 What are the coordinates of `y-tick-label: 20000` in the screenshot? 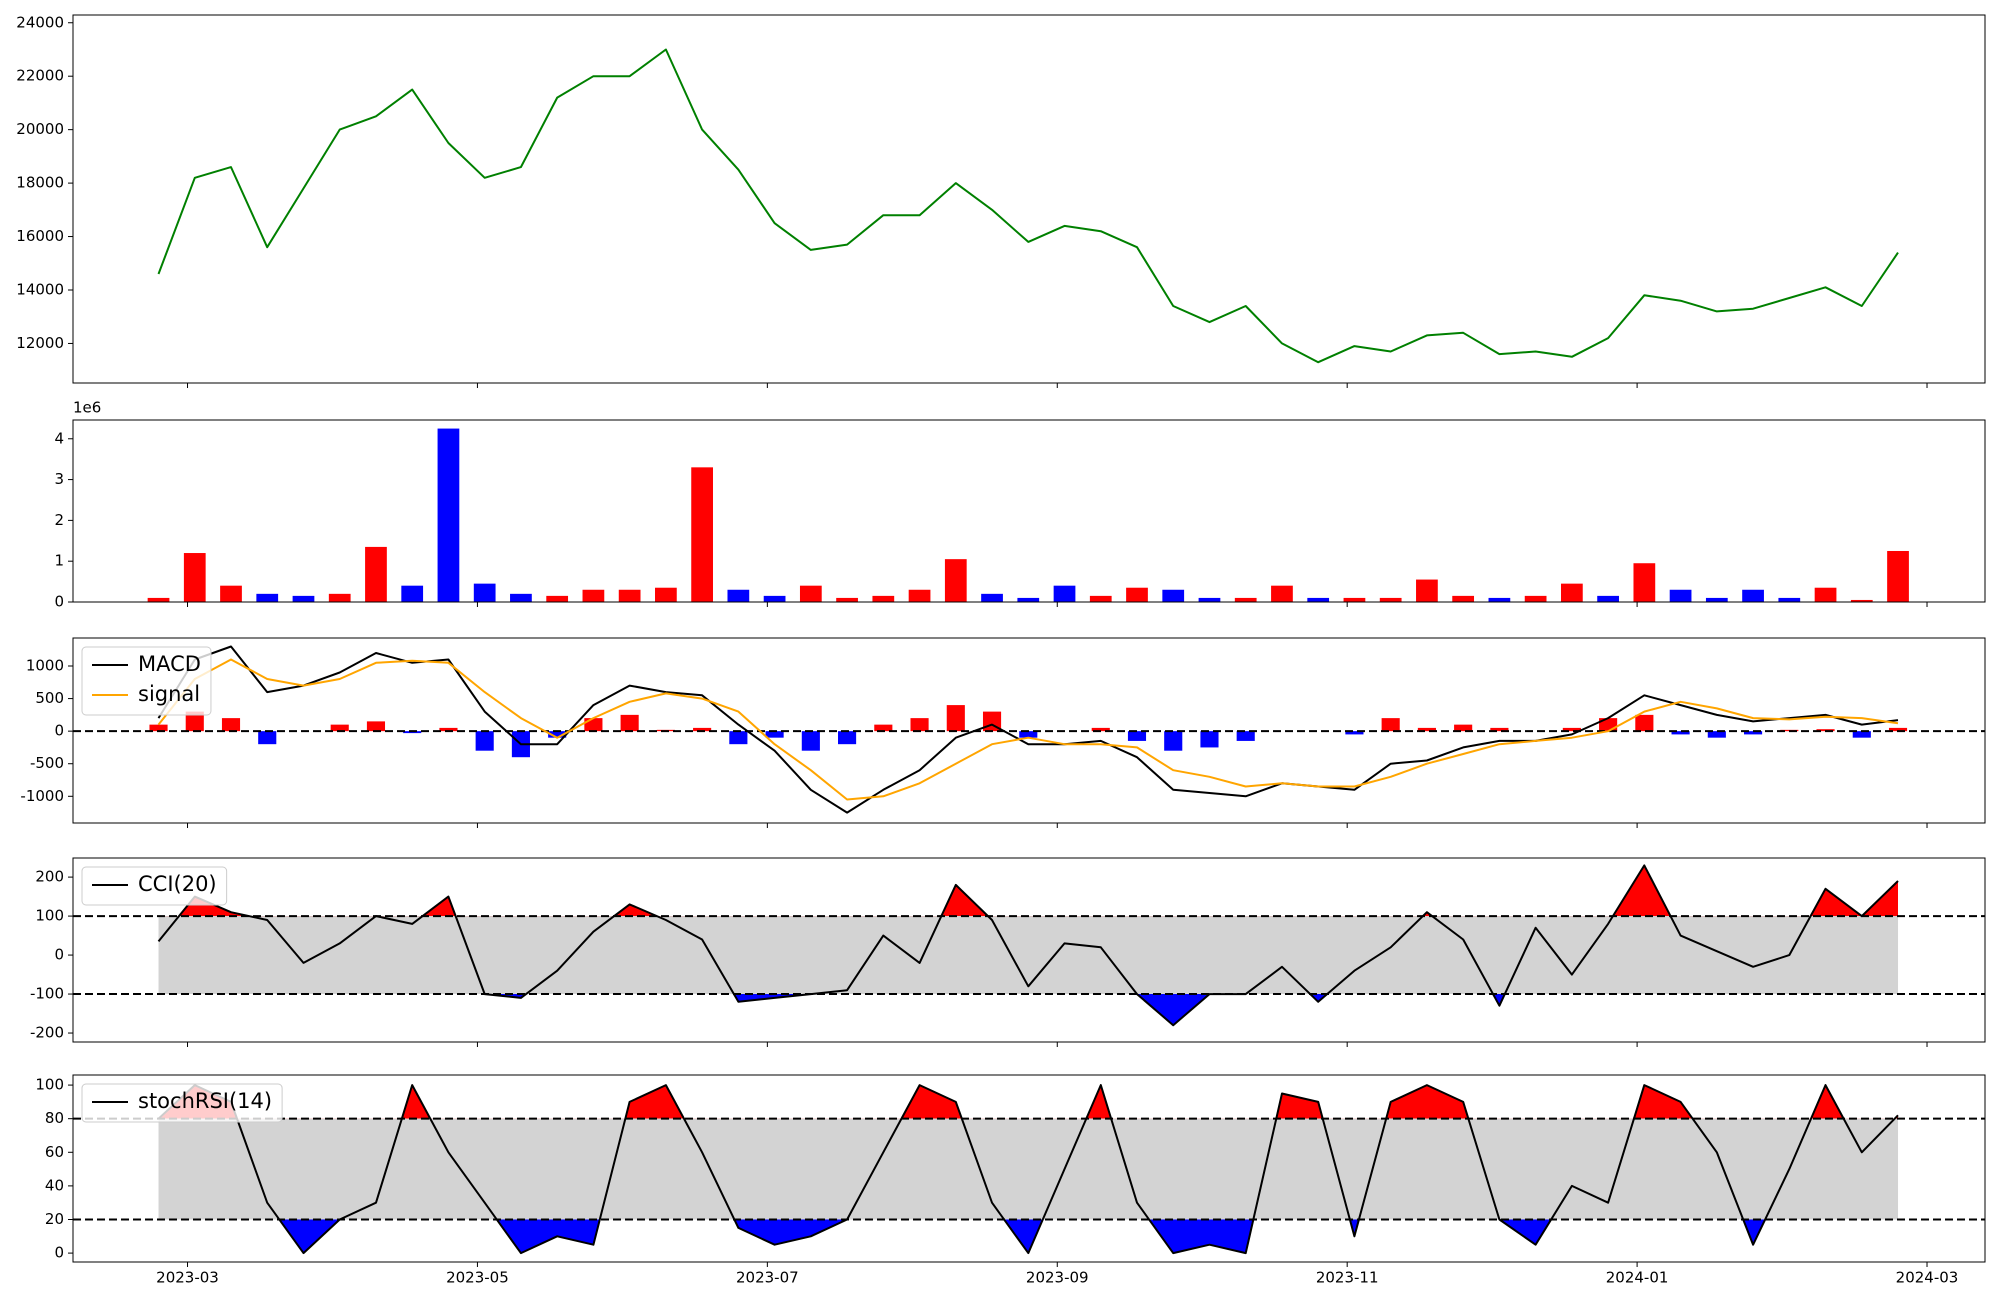 It's located at (40, 129).